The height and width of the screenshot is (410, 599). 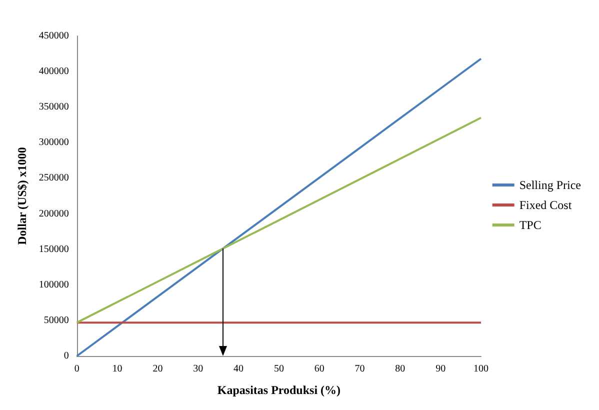 I want to click on y-tick-label: 200000, so click(x=53, y=214).